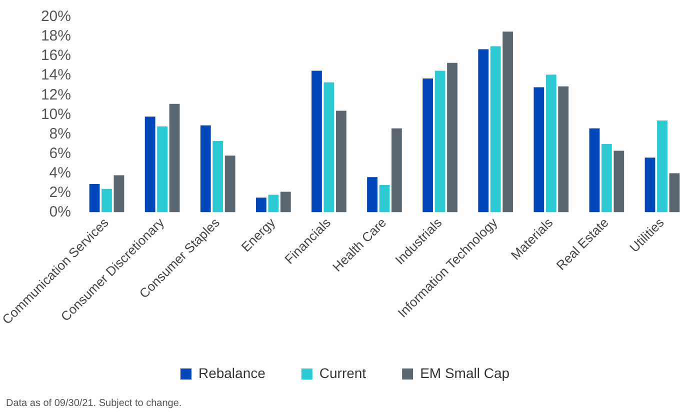 This screenshot has height=420, width=700. Describe the element at coordinates (55, 17) in the screenshot. I see `y-tick-label: 20%` at that location.